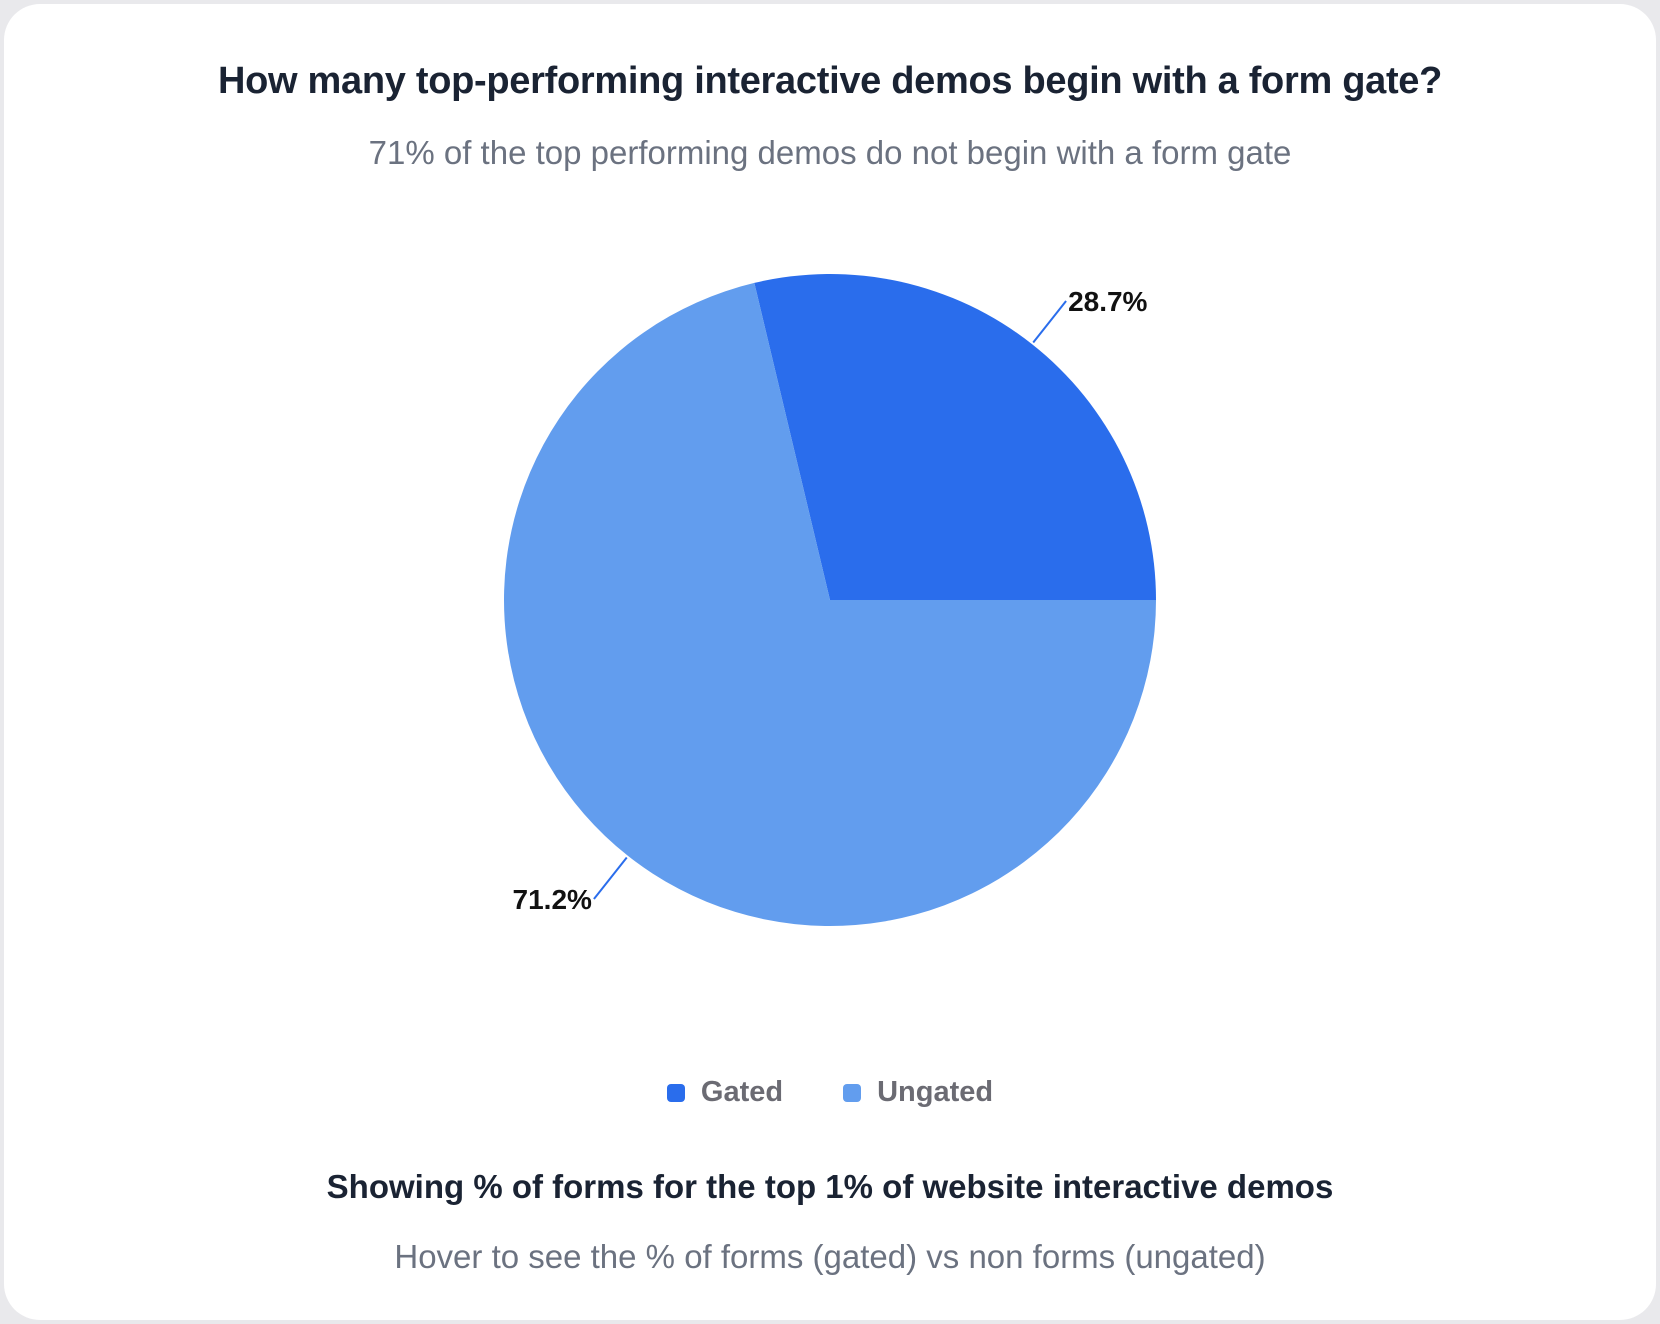  I want to click on legend-item-ungated: Ungated, so click(918, 1092).